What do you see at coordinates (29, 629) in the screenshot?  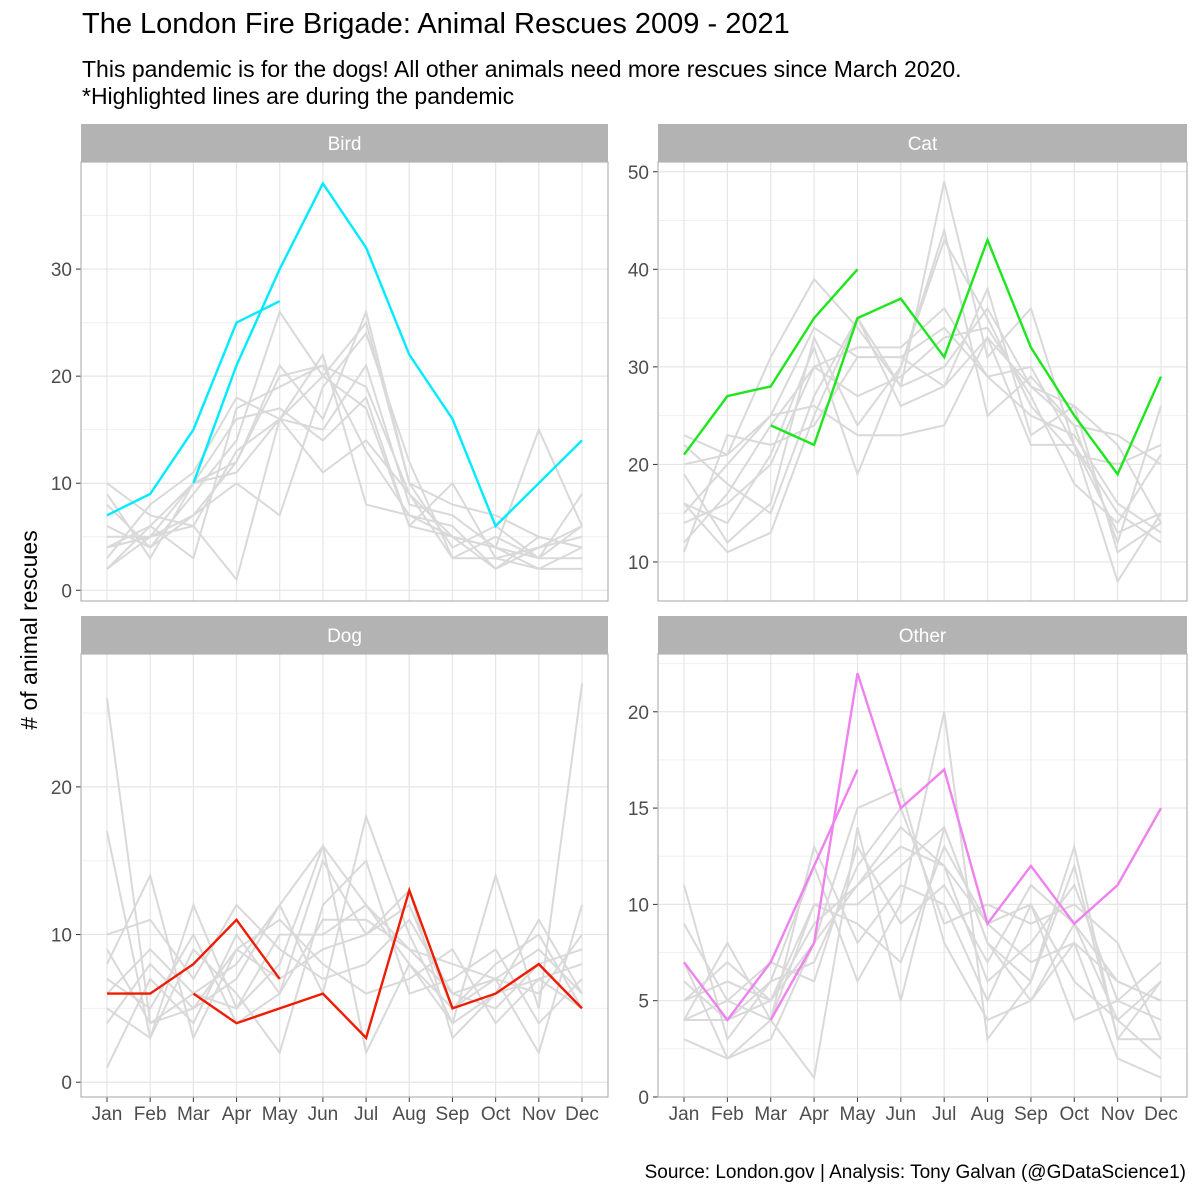 I see `y-axis-label: # of animal rescues` at bounding box center [29, 629].